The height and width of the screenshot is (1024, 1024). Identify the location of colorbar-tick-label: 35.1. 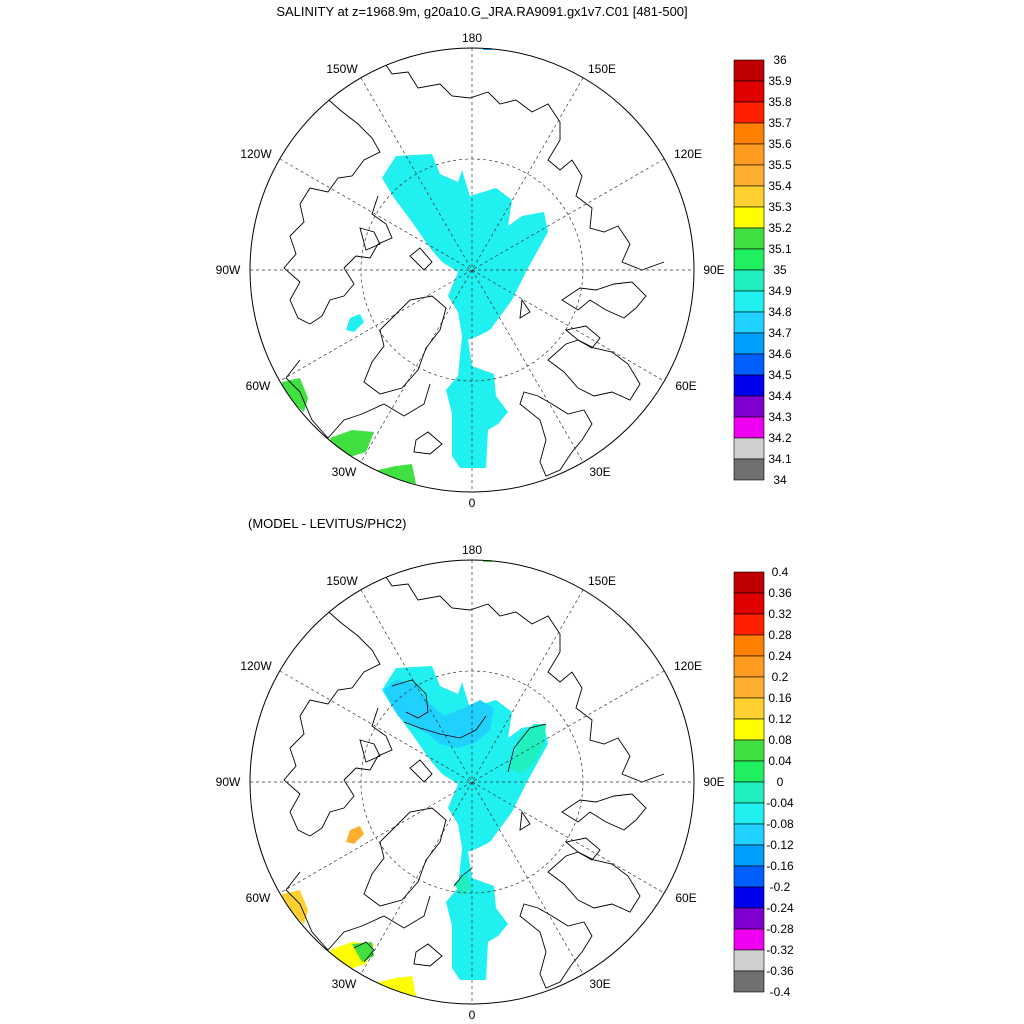
(780, 249).